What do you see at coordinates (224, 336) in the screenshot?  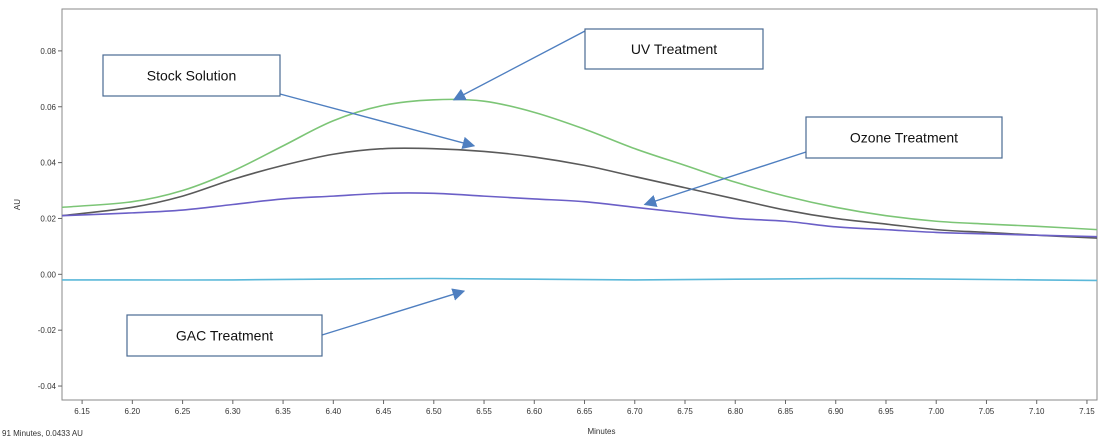 I see `annotation-label: GAC Treatment` at bounding box center [224, 336].